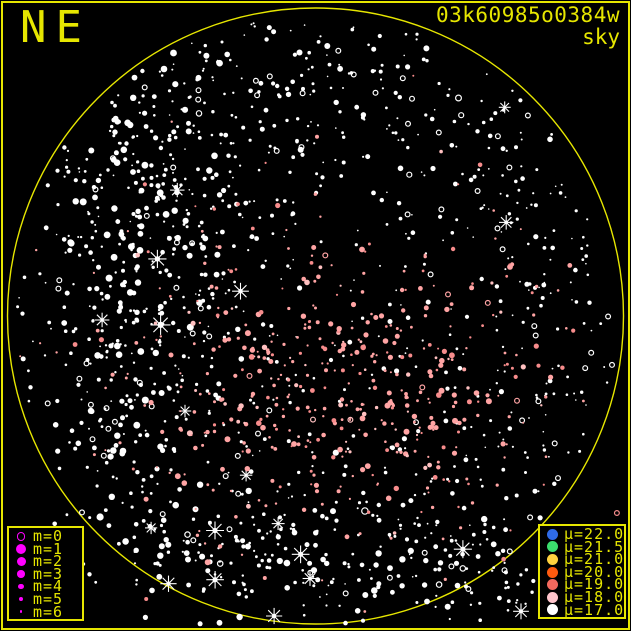  Describe the element at coordinates (45, 586) in the screenshot. I see `legend-row: m=4` at that location.